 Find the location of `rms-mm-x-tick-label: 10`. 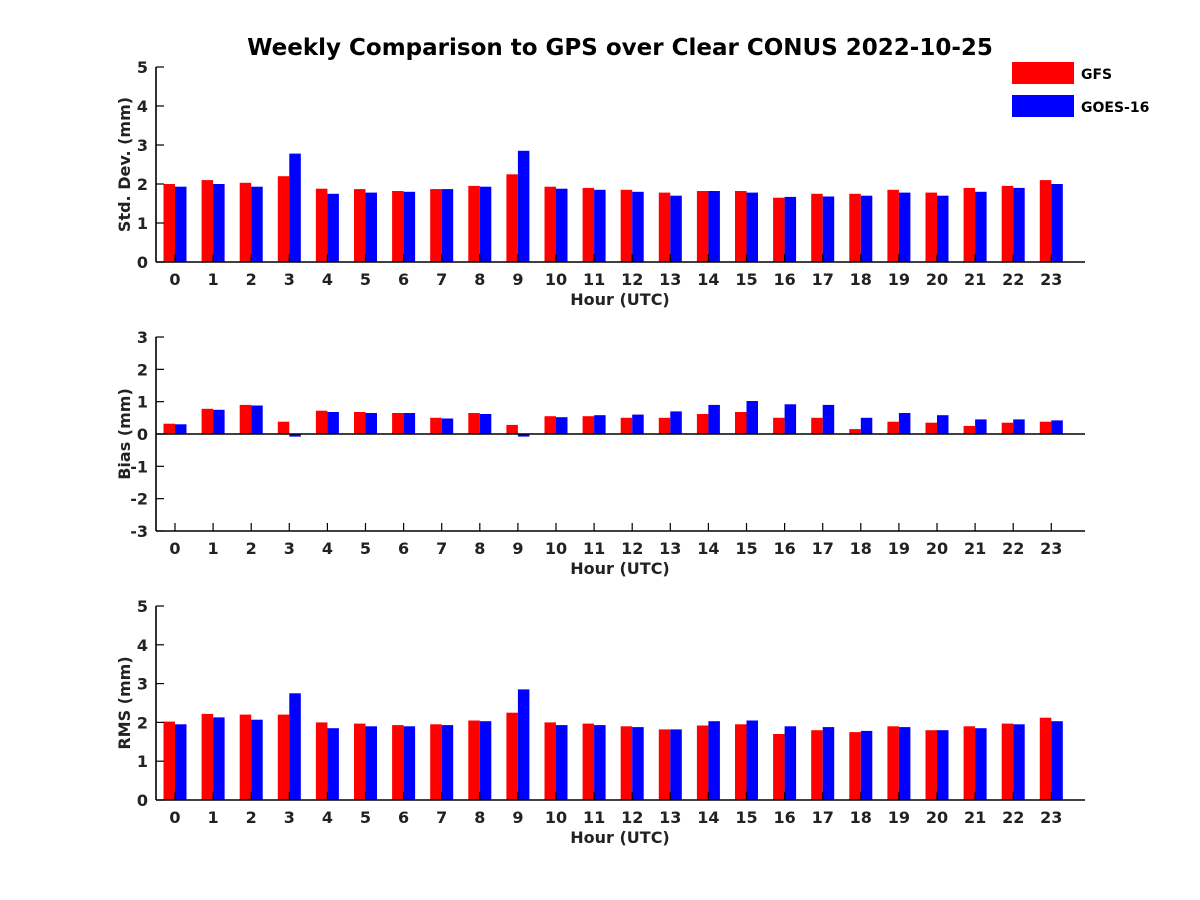

rms-mm-x-tick-label: 10 is located at coordinates (556, 817).